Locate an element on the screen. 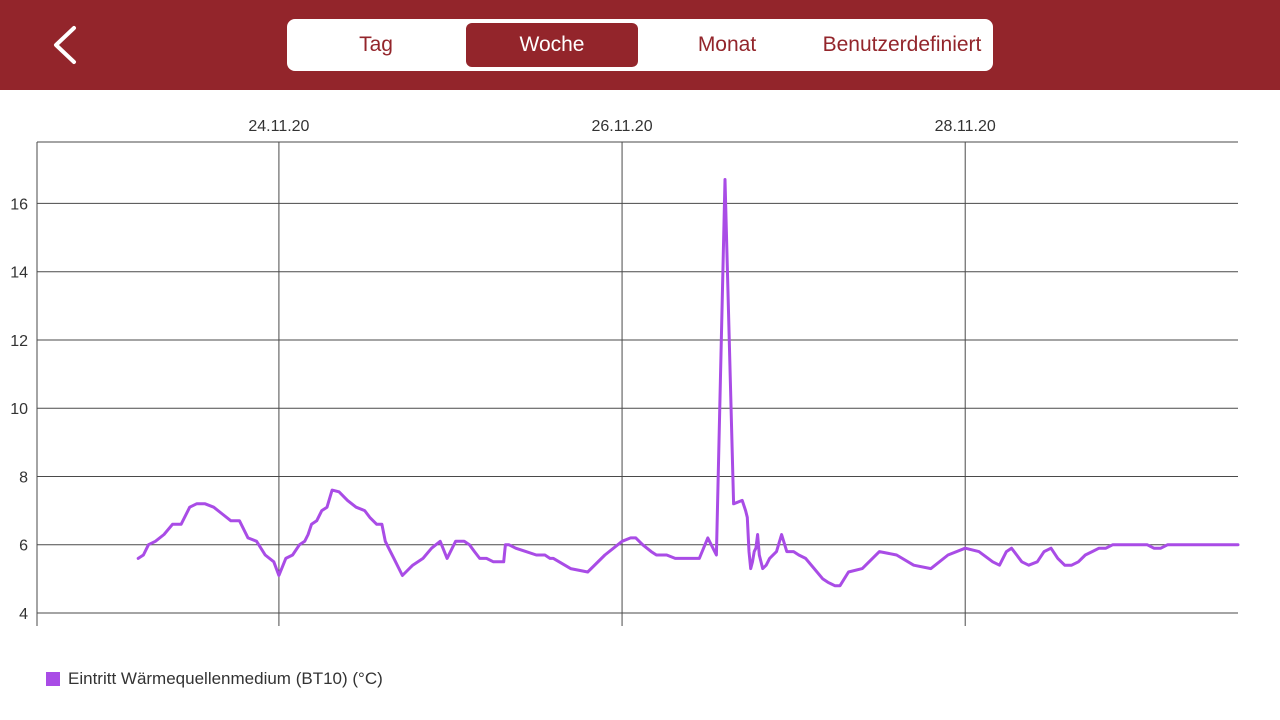 Image resolution: width=1280 pixels, height=720 pixels. tab-tag: Tag is located at coordinates (376, 44).